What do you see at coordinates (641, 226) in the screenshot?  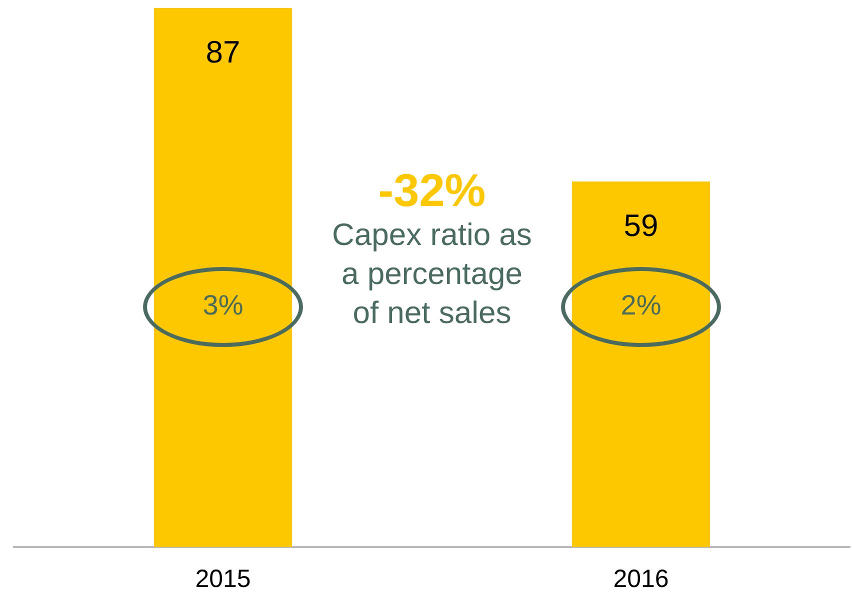 I see `data-label: 59` at bounding box center [641, 226].